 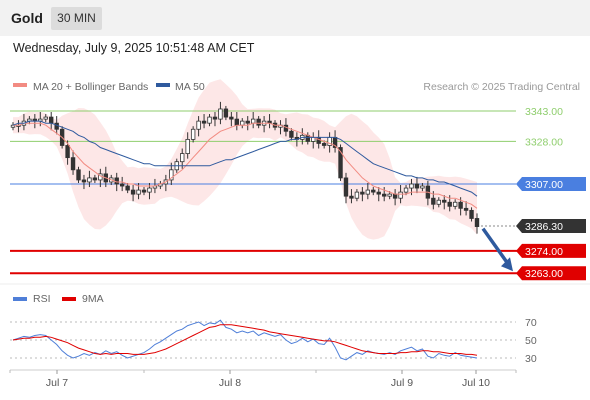 I want to click on legend-rsi-label: RSI, so click(x=42, y=299).